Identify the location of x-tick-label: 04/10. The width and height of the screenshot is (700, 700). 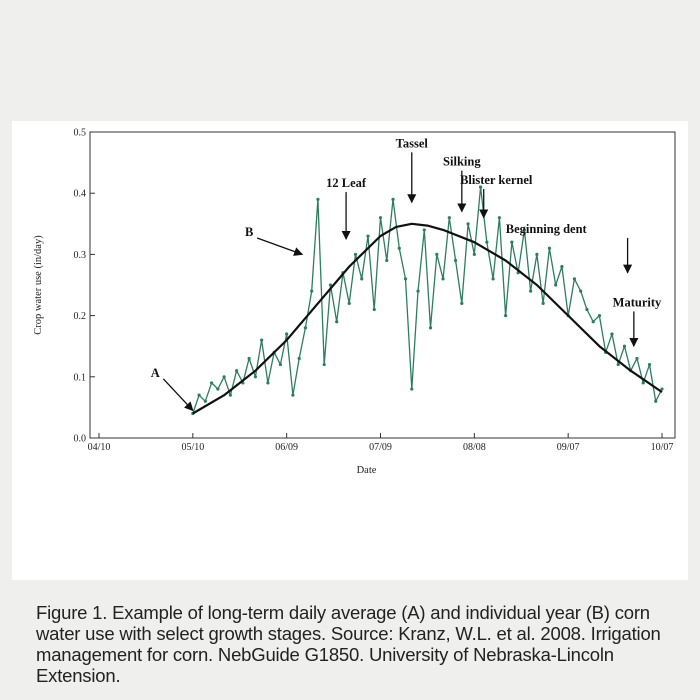
(99, 447).